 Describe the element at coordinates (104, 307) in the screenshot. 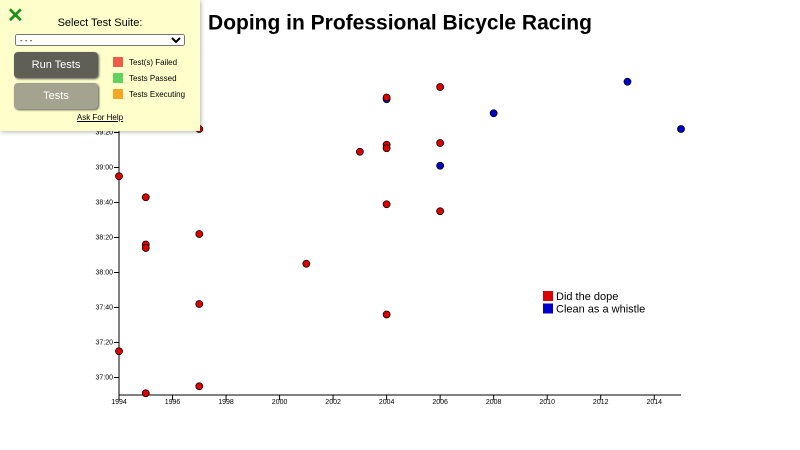

I see `y-tick-label: 37:40` at that location.